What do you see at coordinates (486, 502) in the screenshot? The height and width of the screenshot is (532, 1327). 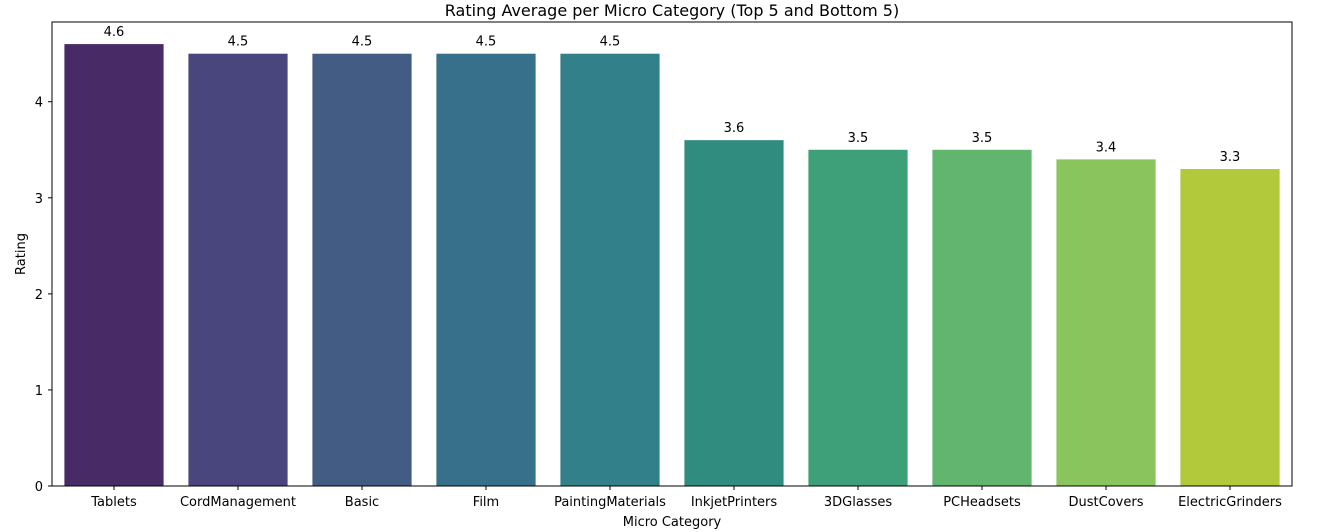 I see `x-tick-label-3: Film` at bounding box center [486, 502].